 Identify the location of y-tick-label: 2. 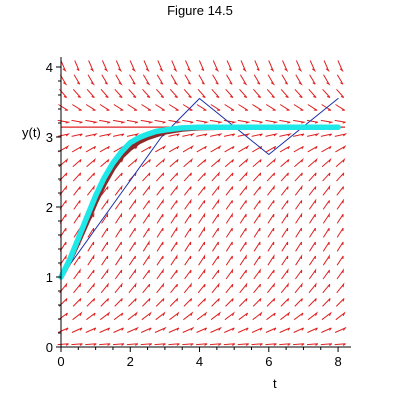
(49, 207).